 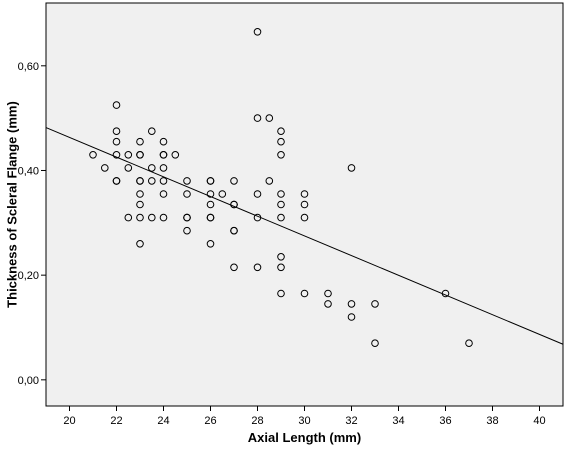 What do you see at coordinates (69, 421) in the screenshot?
I see `x-tick-label: 20` at bounding box center [69, 421].